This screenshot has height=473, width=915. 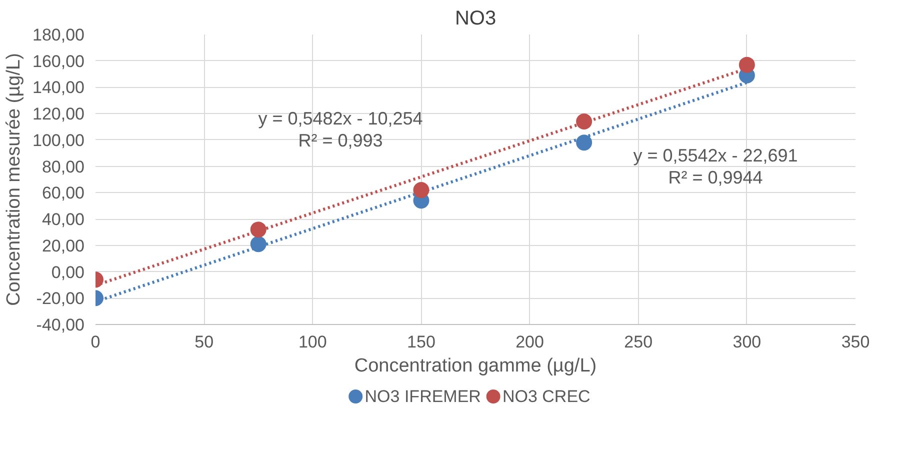 I want to click on y-tick-label: 20,00, so click(x=63, y=246).